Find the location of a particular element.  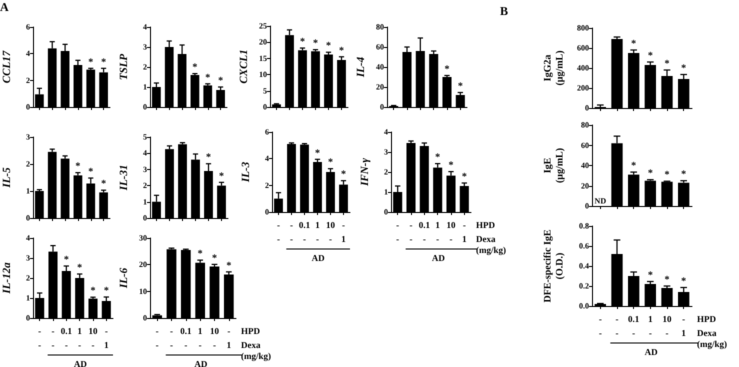

y-tick-label: 600 is located at coordinates (583, 48).